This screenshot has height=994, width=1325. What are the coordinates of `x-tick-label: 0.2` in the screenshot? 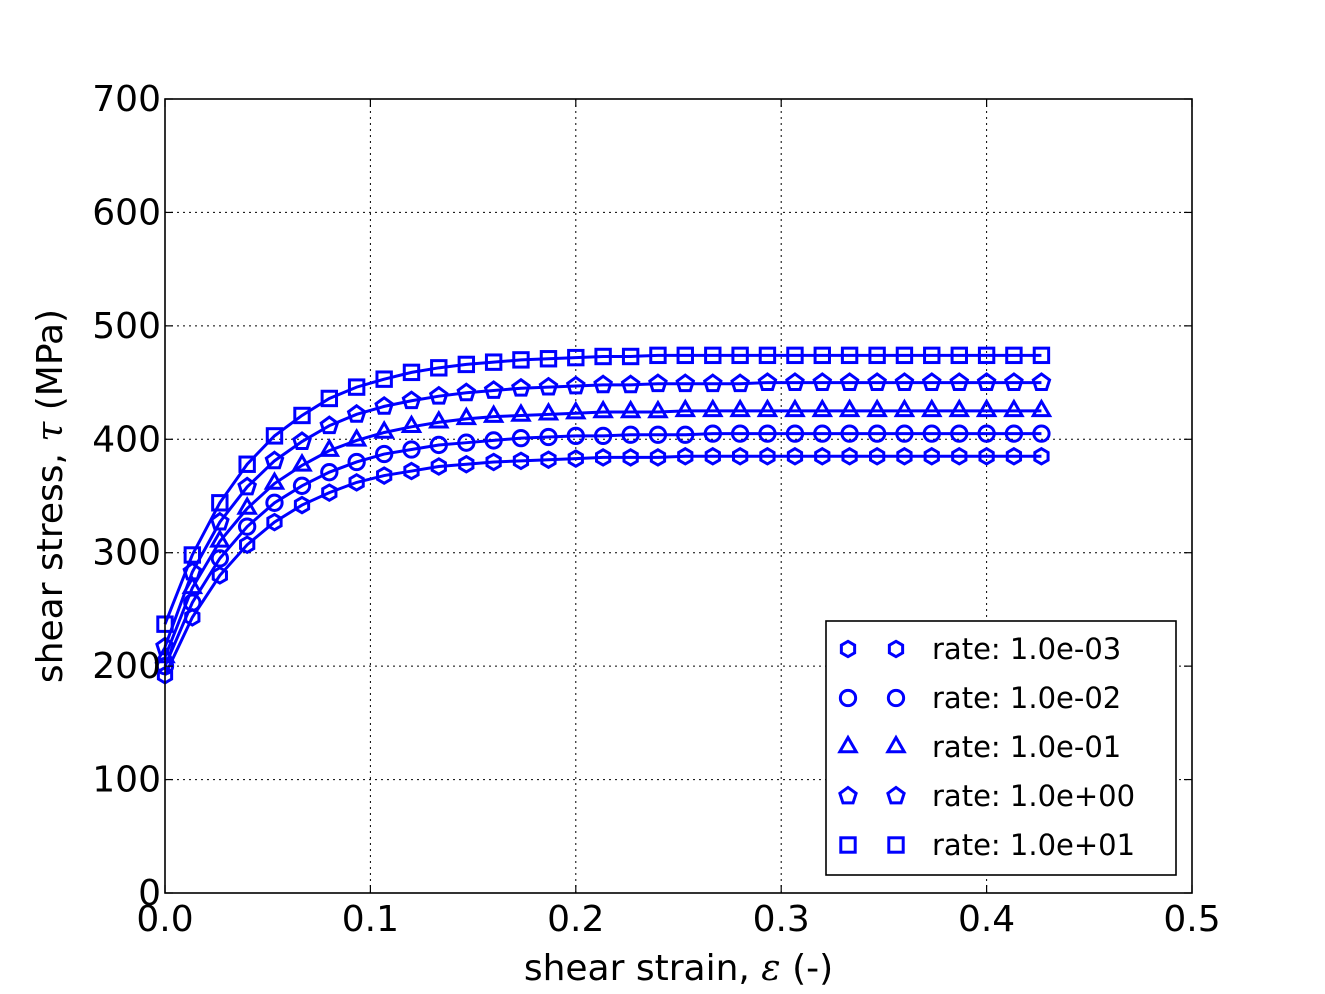 It's located at (575, 919).